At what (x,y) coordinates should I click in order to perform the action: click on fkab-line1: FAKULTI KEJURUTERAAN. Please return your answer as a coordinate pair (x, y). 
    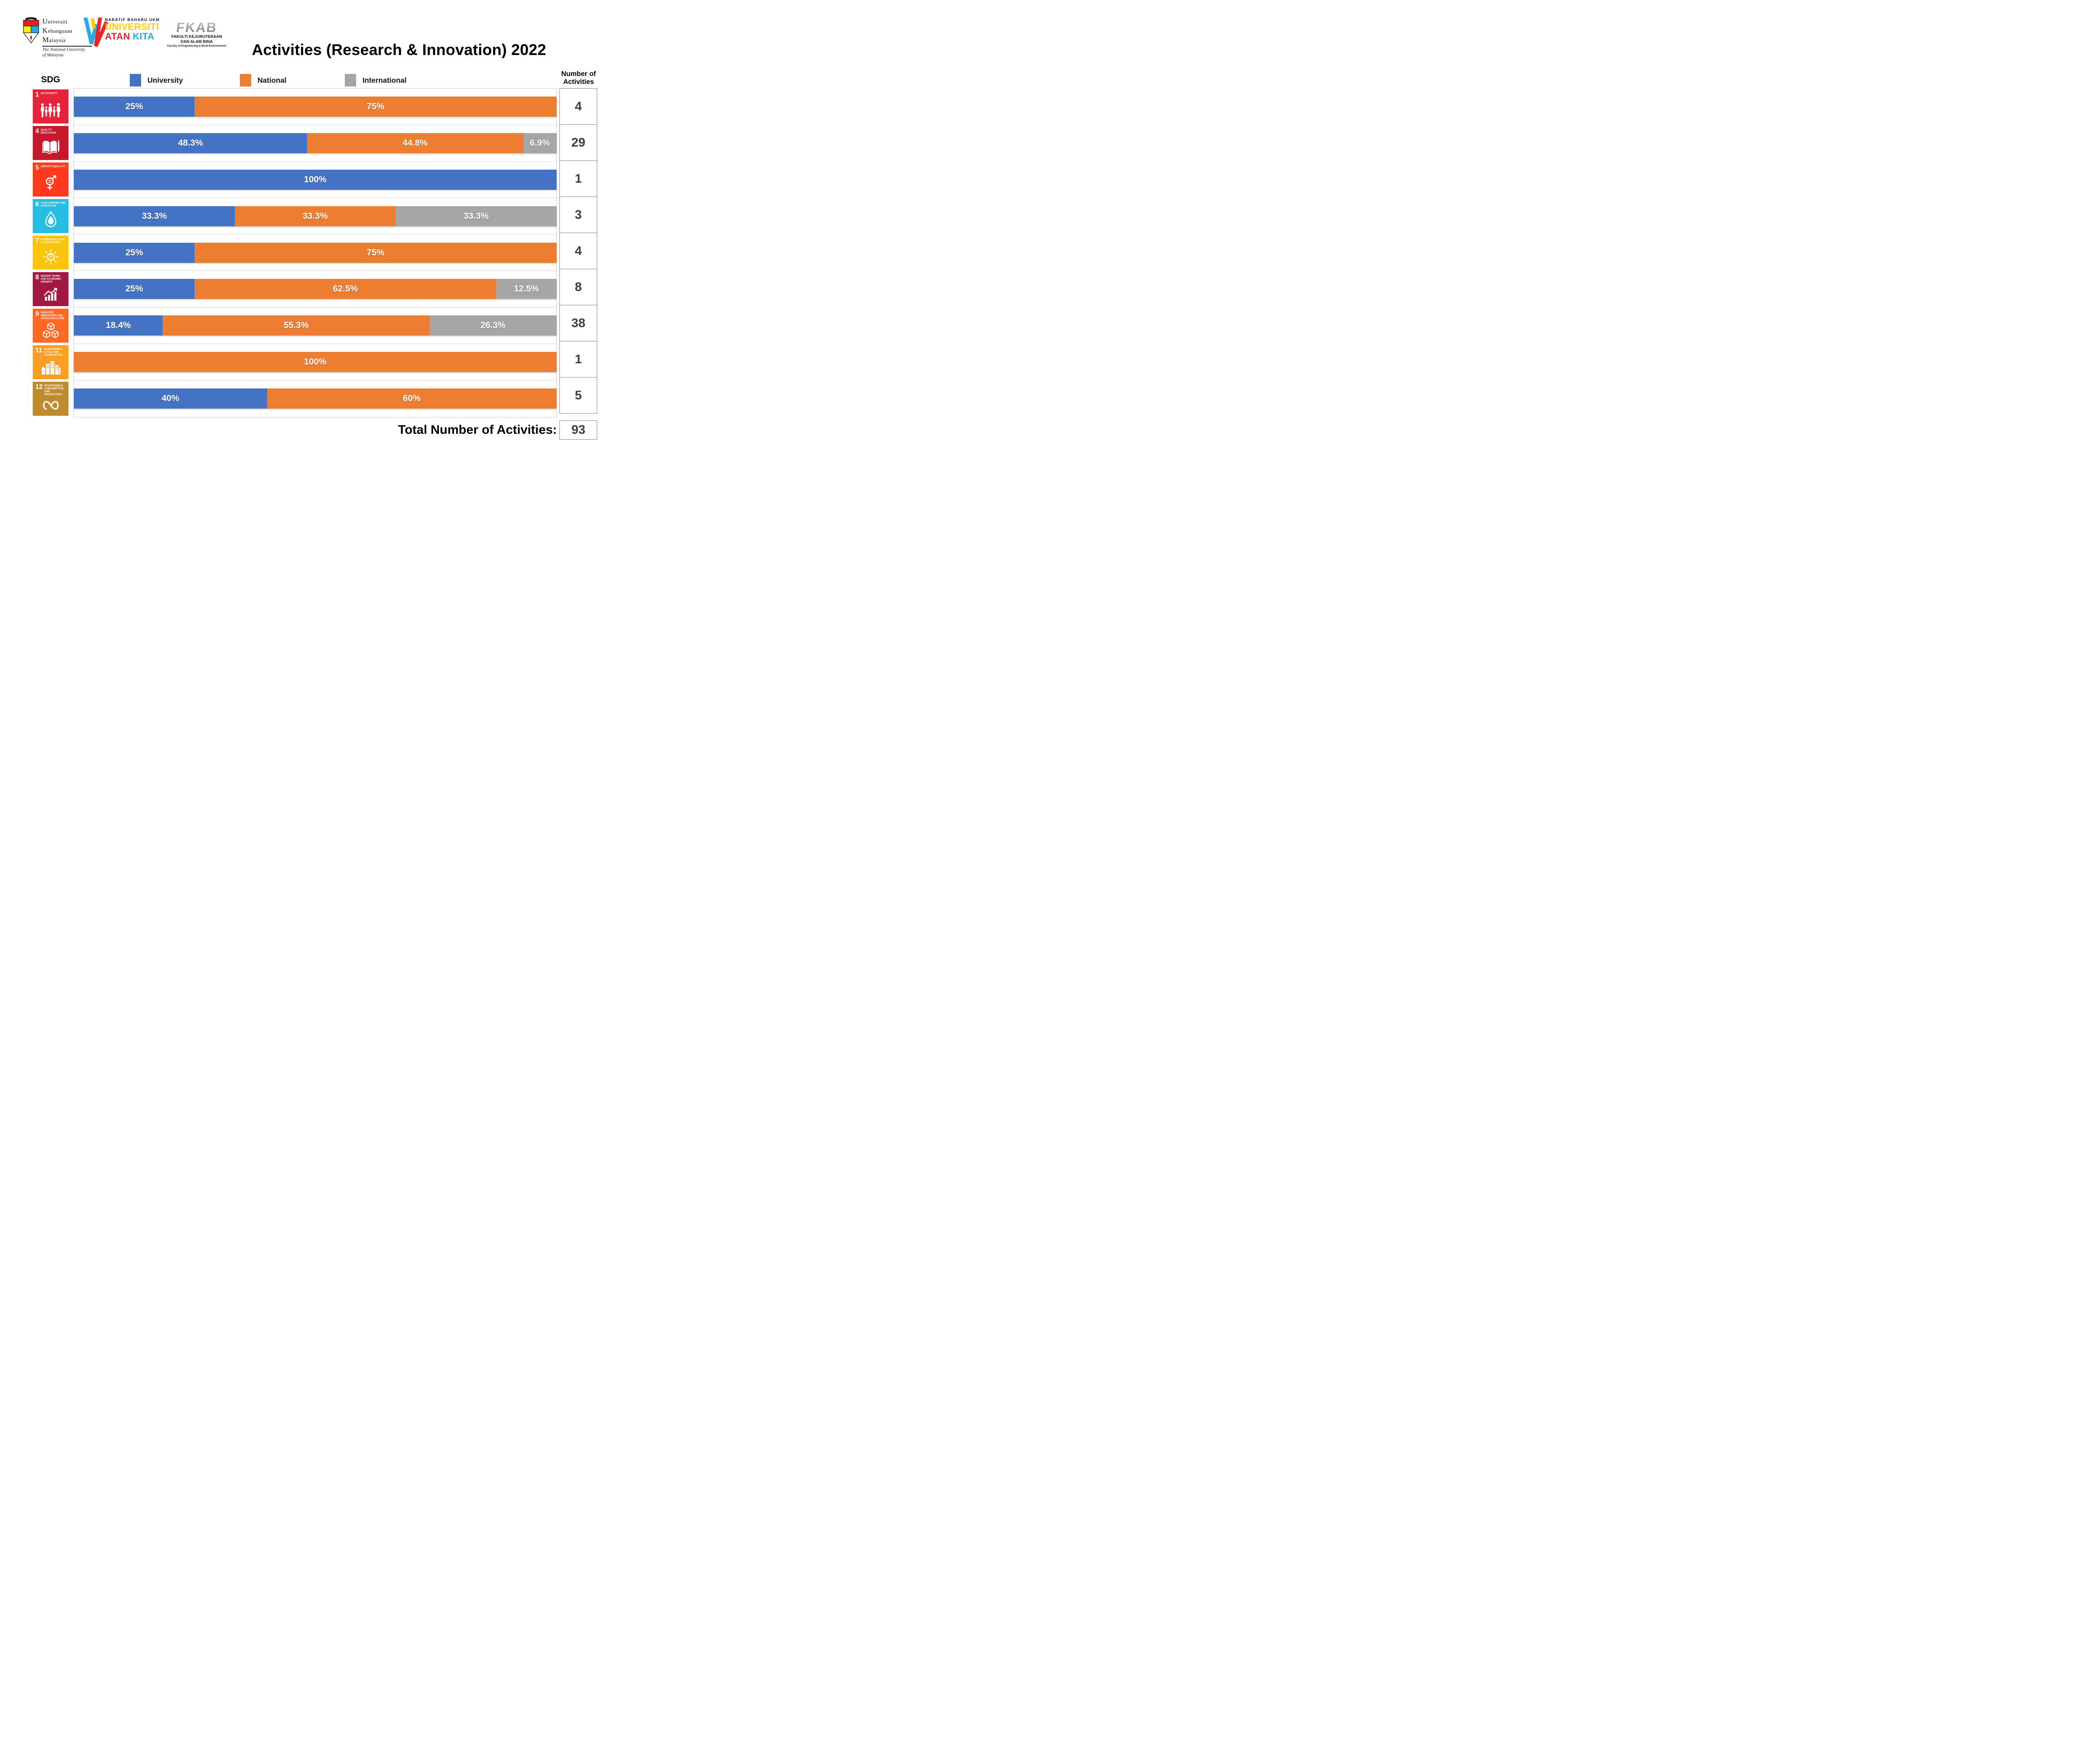
    Looking at the image, I should click on (196, 36).